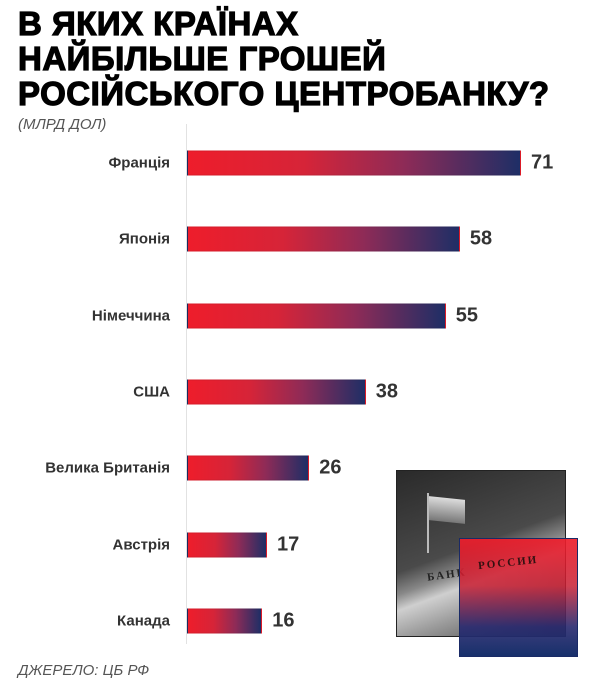 Image resolution: width=600 pixels, height=696 pixels. I want to click on building-sign: РОССИИ, so click(508, 563).